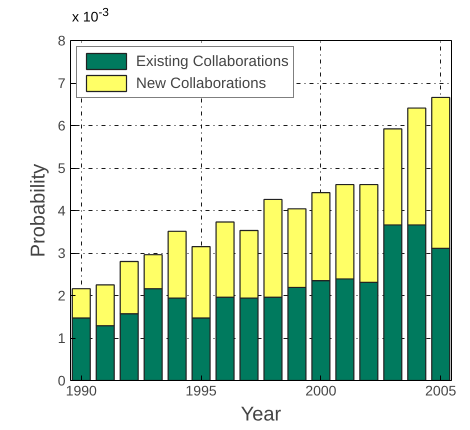 This screenshot has height=430, width=470. I want to click on x-tick-label: 1995, so click(201, 390).